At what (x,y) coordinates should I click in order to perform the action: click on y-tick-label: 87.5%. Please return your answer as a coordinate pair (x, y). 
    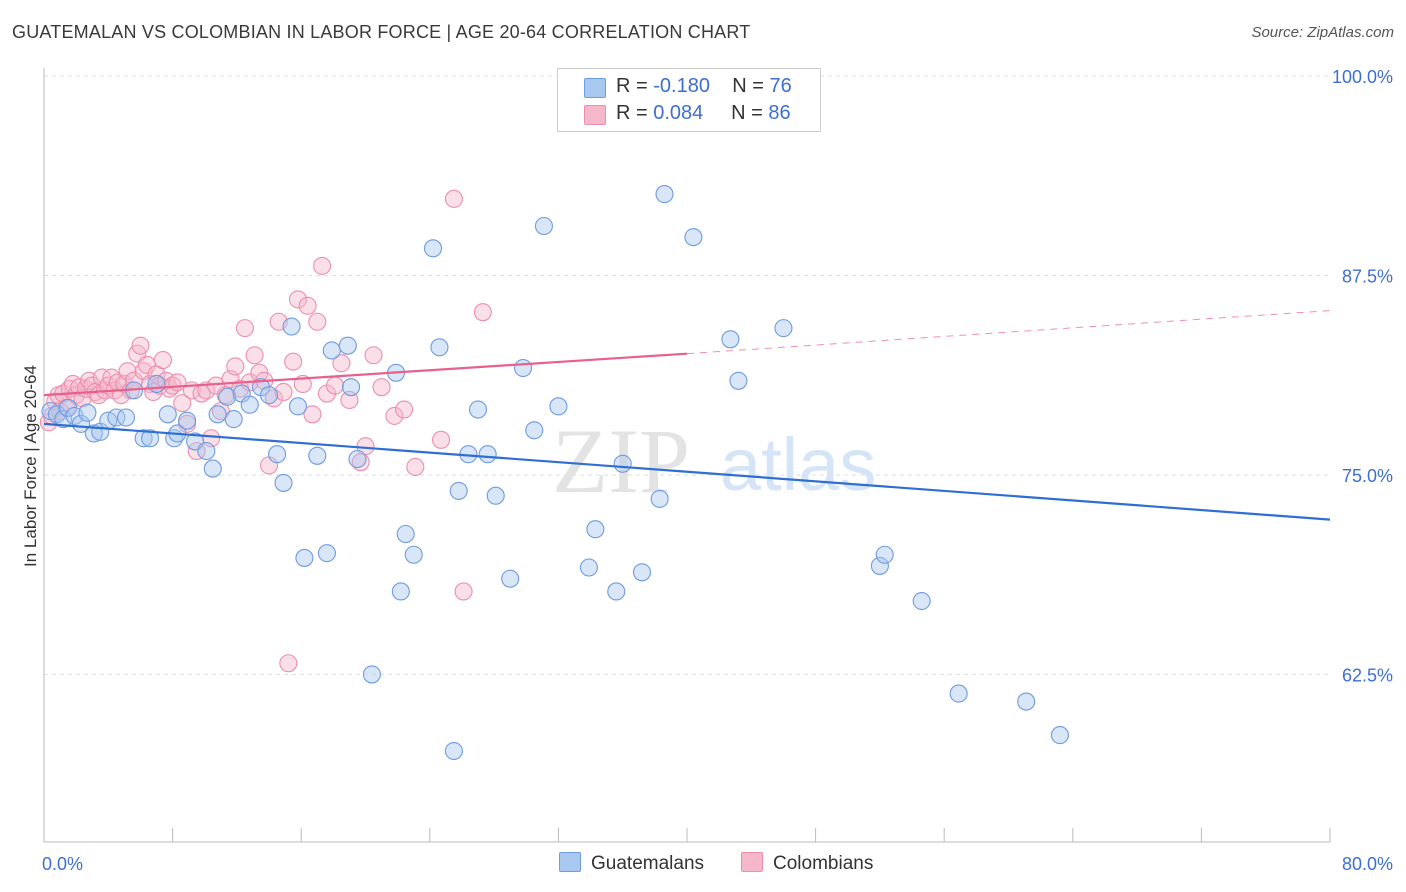
    Looking at the image, I should click on (1367, 276).